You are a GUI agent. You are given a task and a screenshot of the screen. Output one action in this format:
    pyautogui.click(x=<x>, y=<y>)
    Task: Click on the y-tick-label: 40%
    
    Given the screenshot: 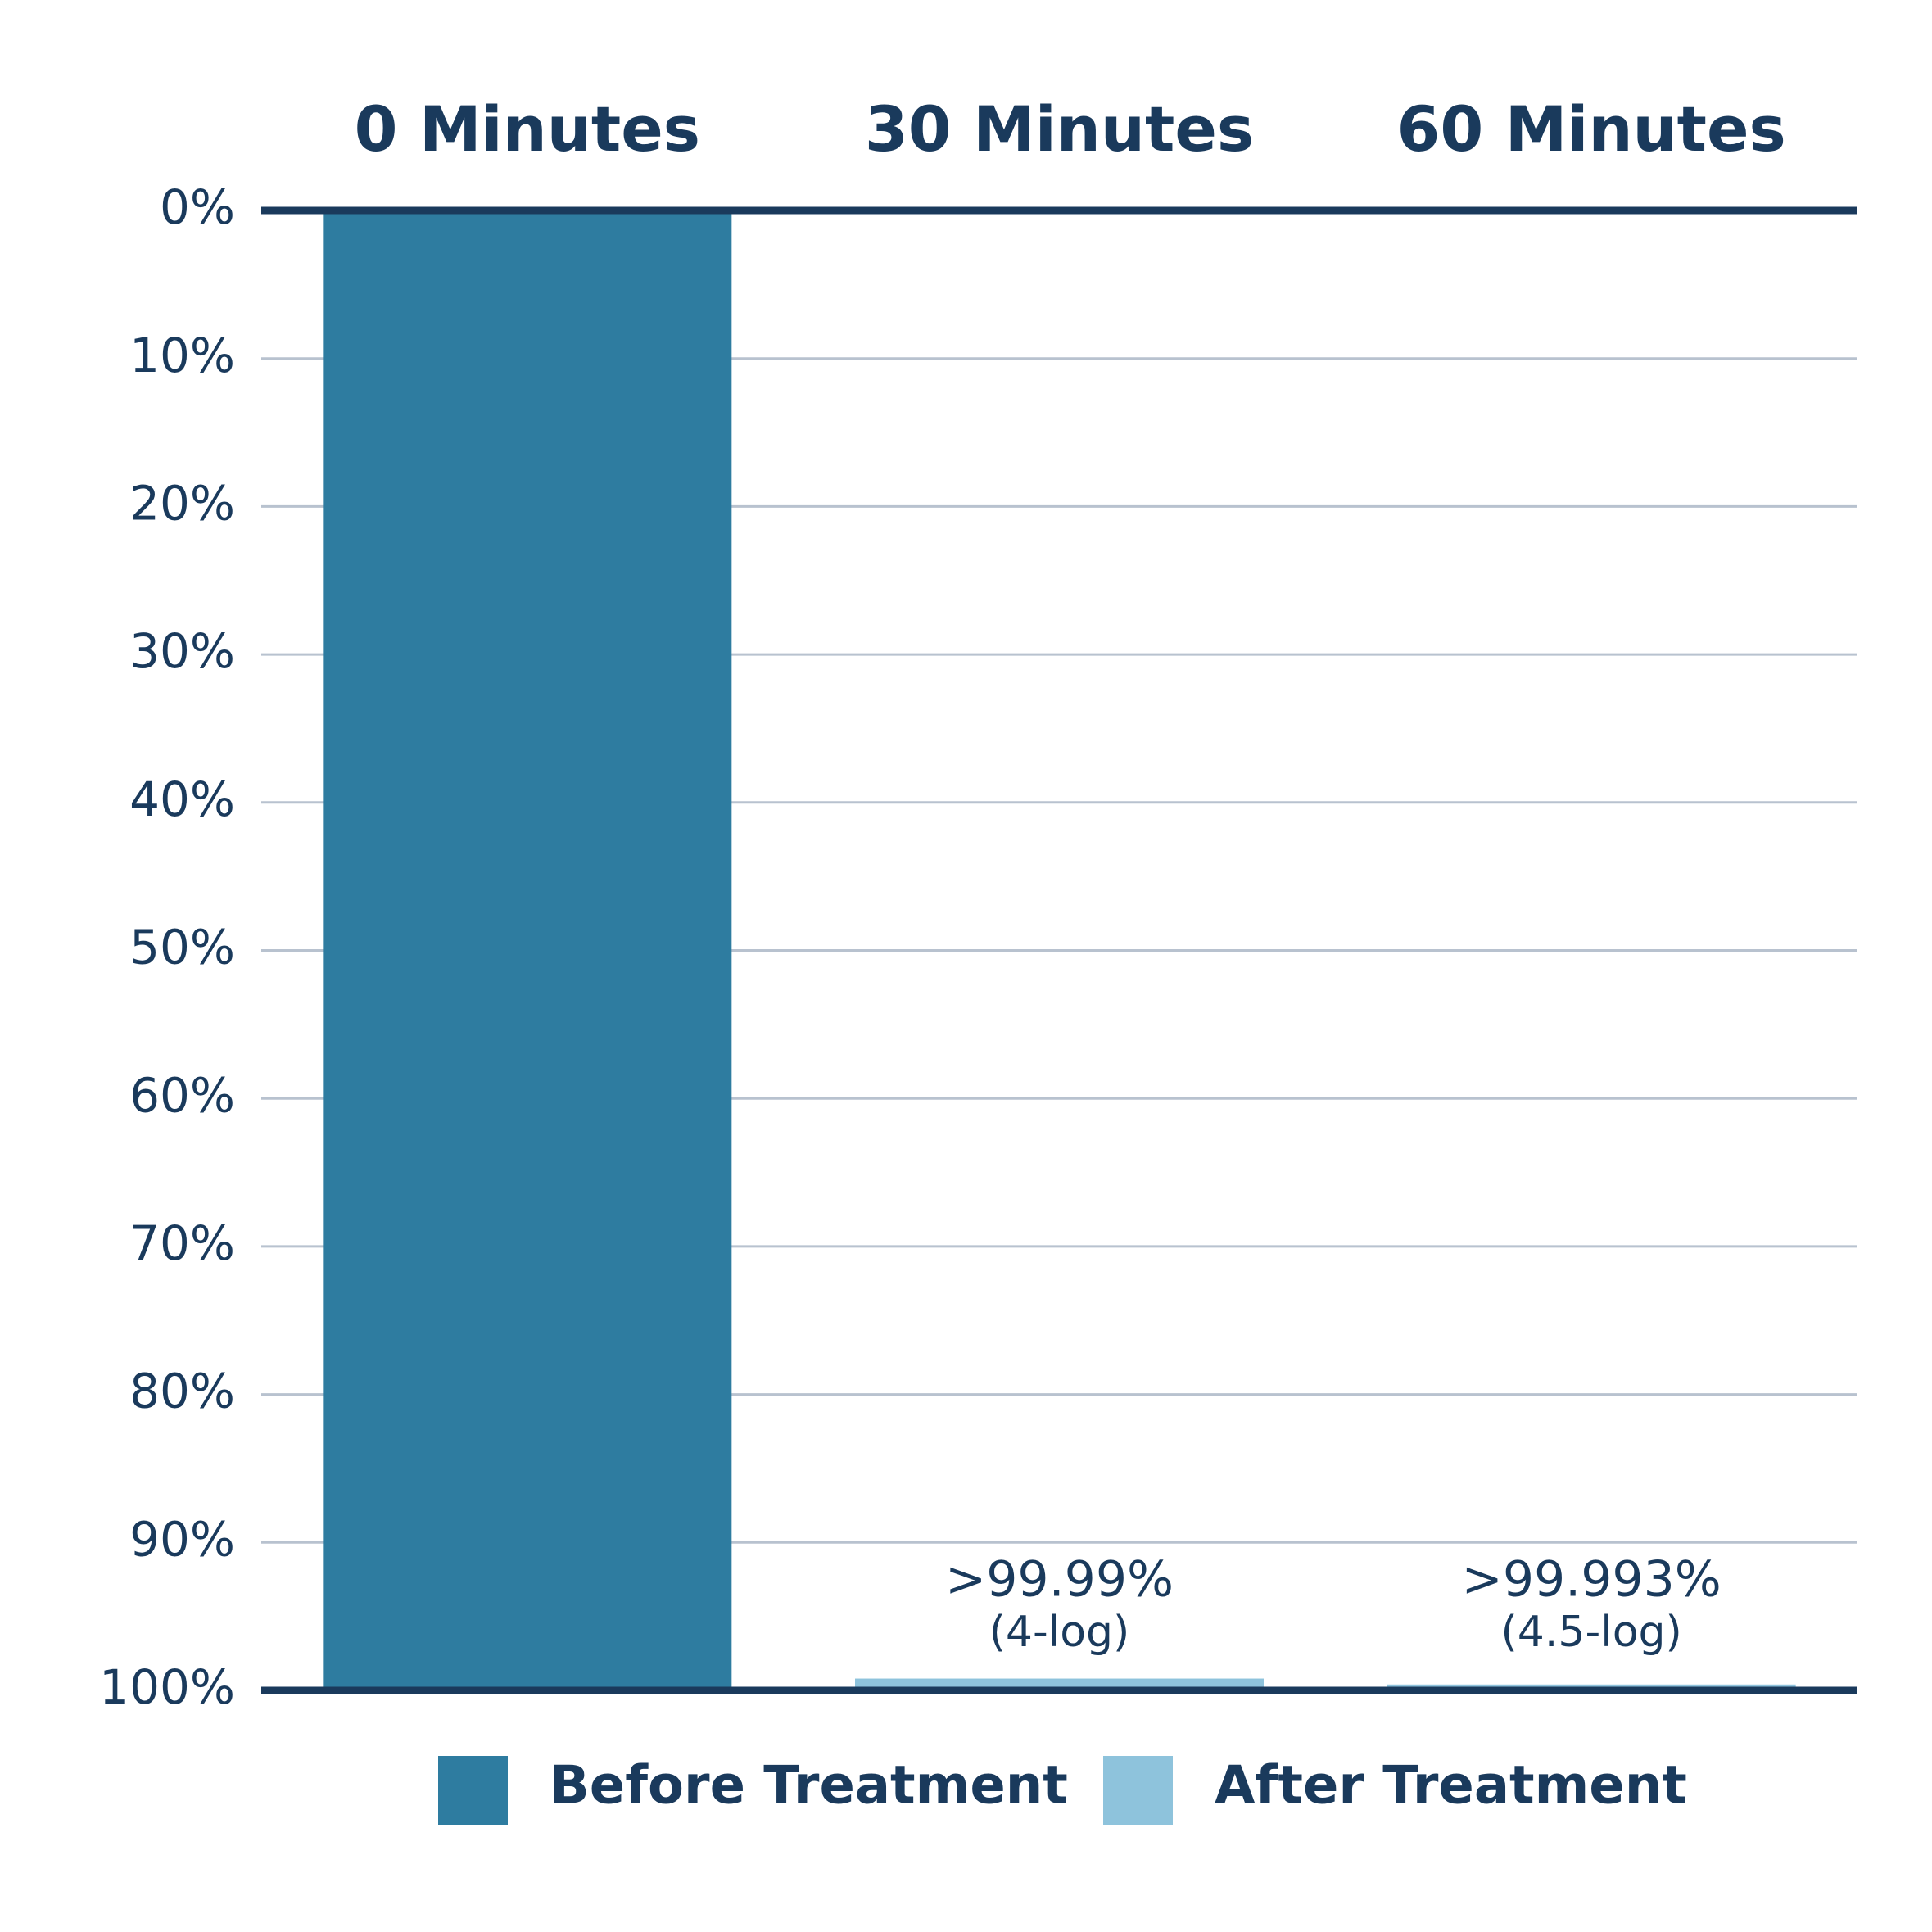 What is the action you would take?
    pyautogui.click(x=182, y=799)
    